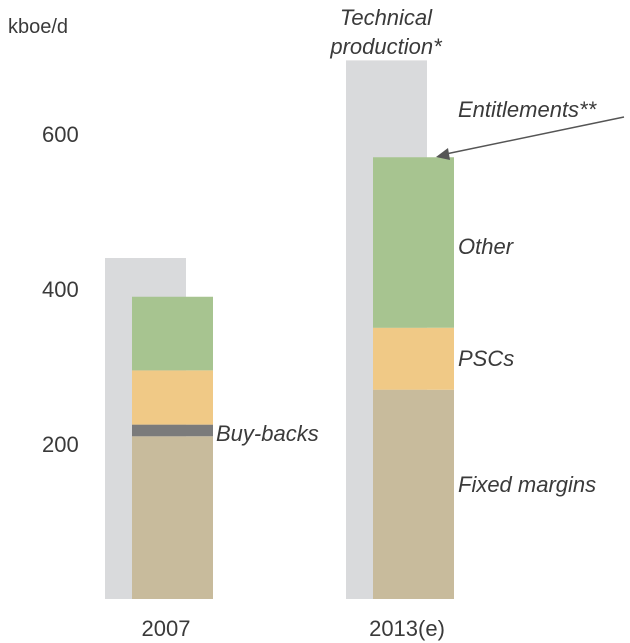 This screenshot has width=630, height=643. I want to click on y-tick-label-400: 400, so click(60, 289).